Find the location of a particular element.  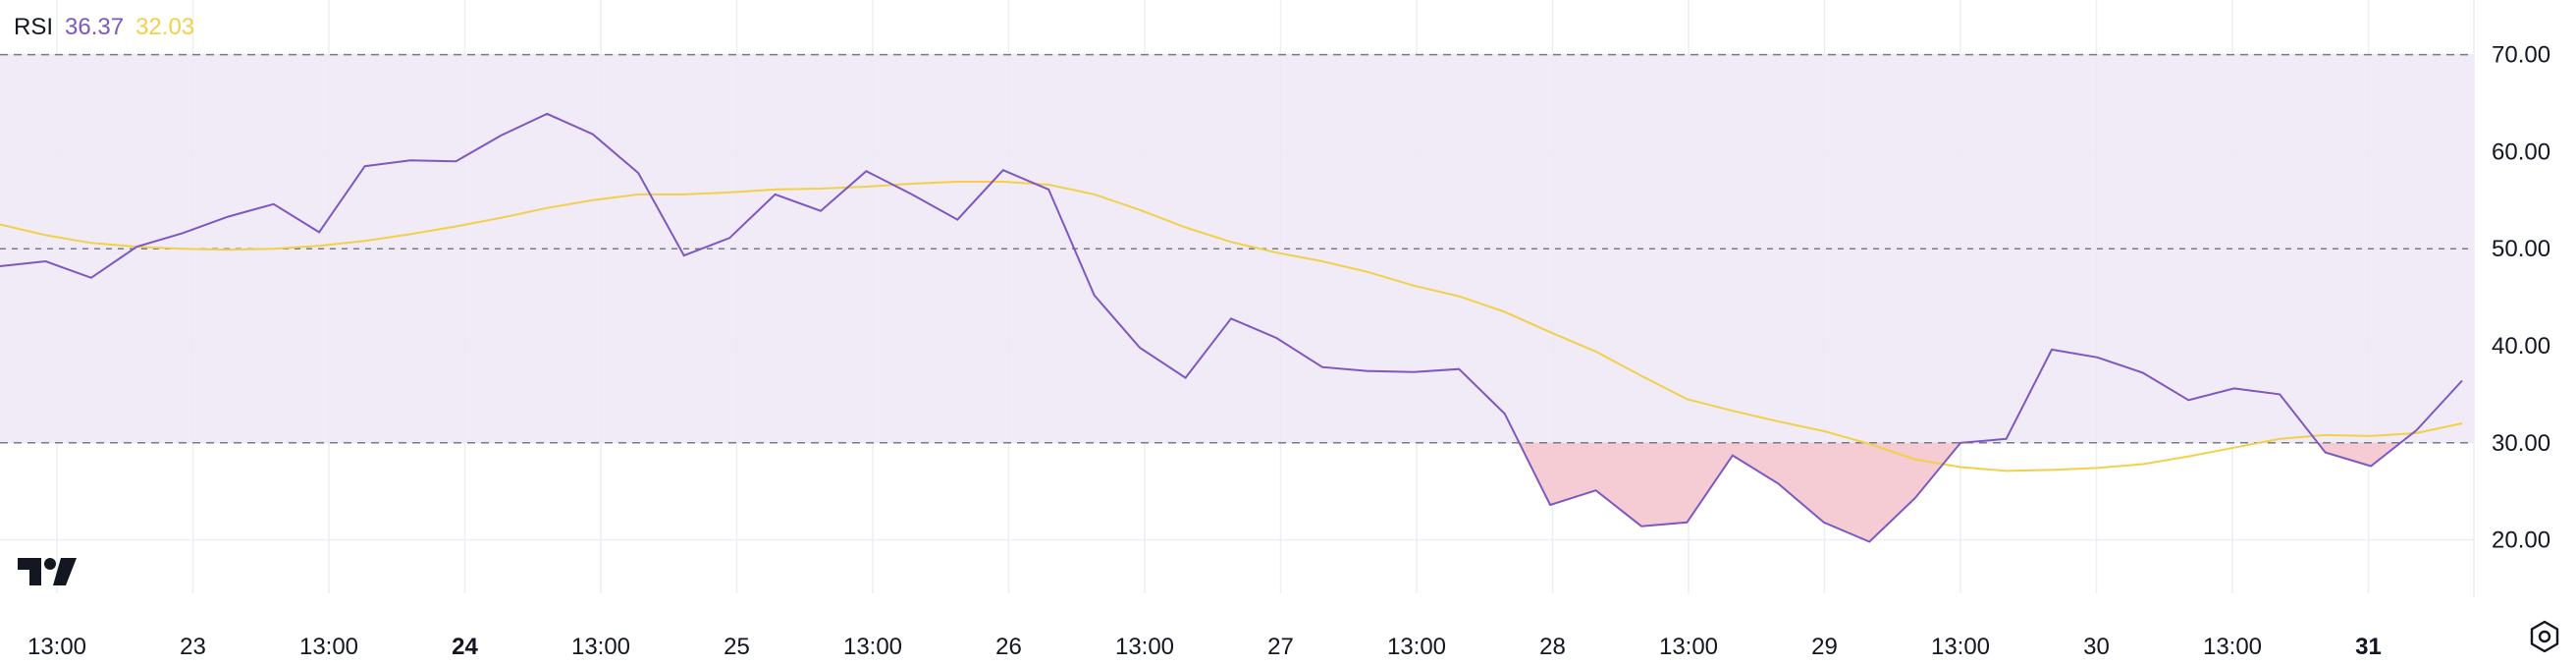

x-tick-label: 28 is located at coordinates (1552, 647).